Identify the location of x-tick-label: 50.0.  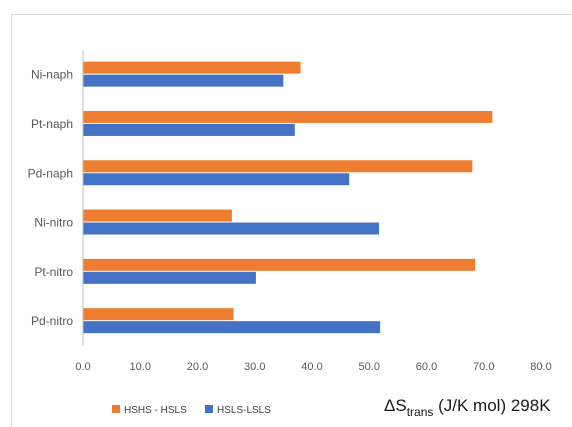
(369, 367).